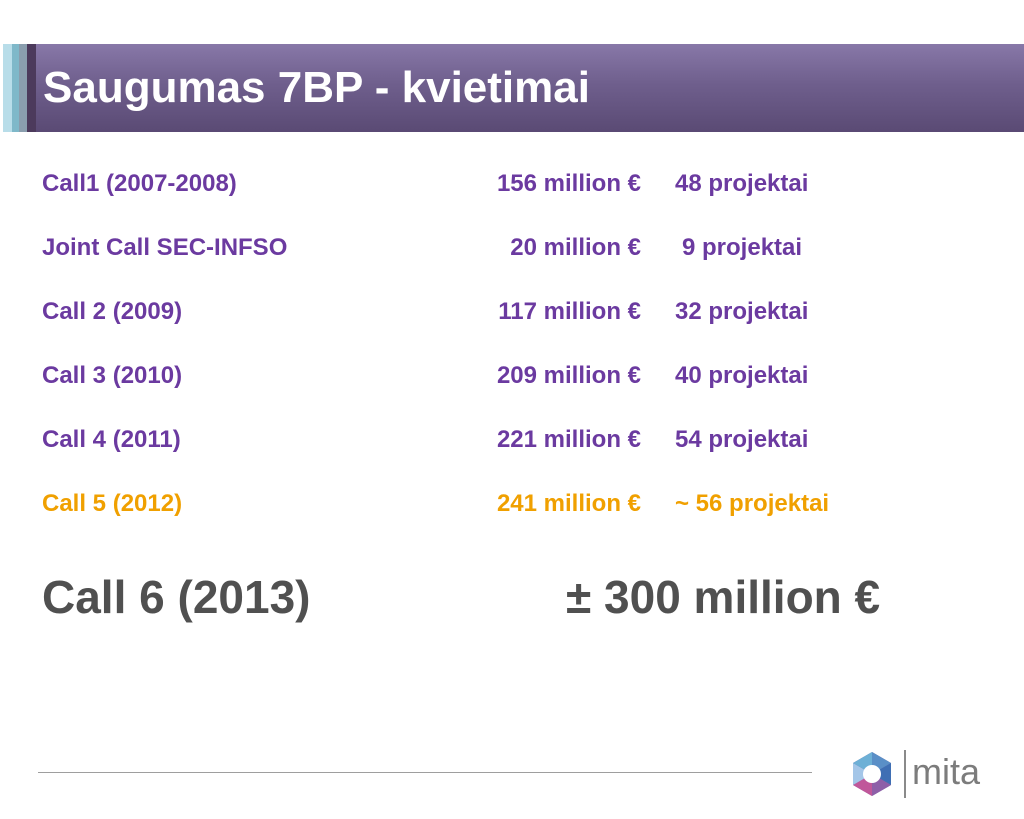 This screenshot has height=819, width=1024. I want to click on call-projects: 40 projektai, so click(742, 375).